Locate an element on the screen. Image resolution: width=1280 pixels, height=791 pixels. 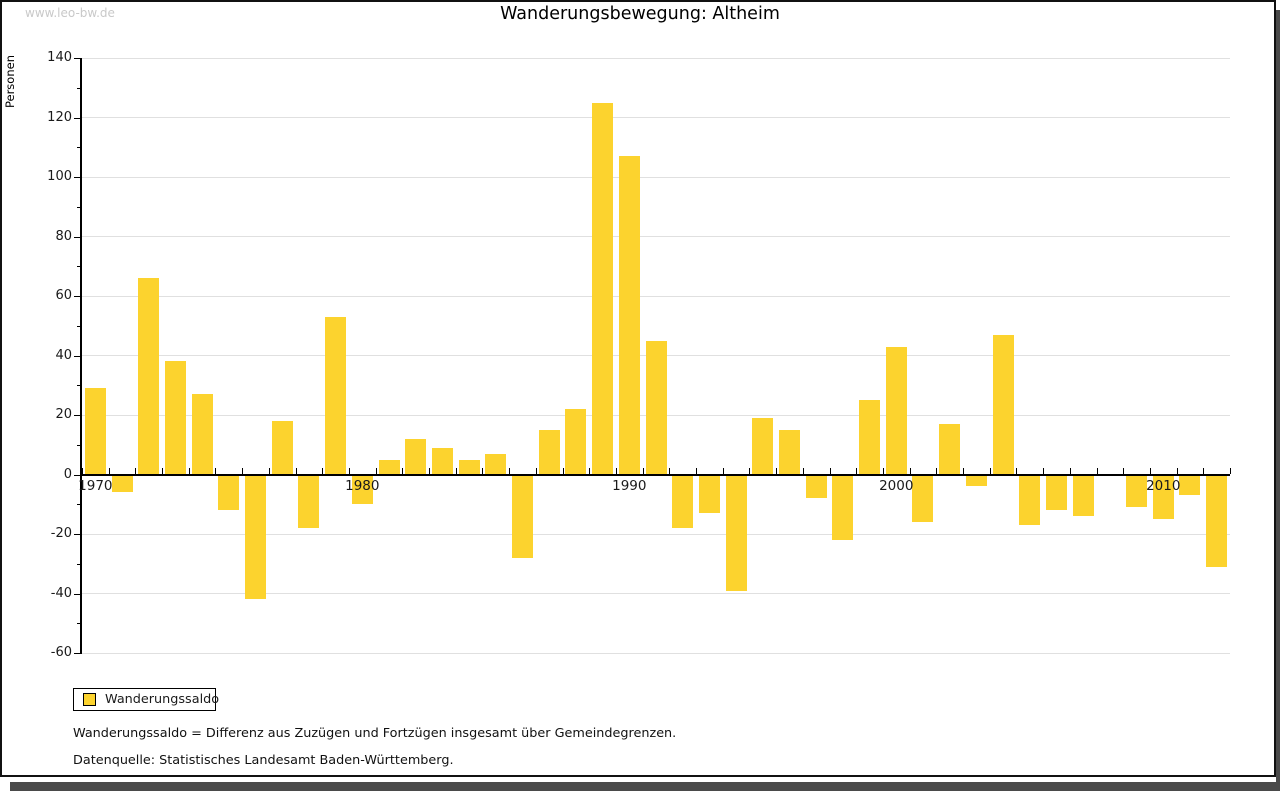
bar-1972 is located at coordinates (149, 376).